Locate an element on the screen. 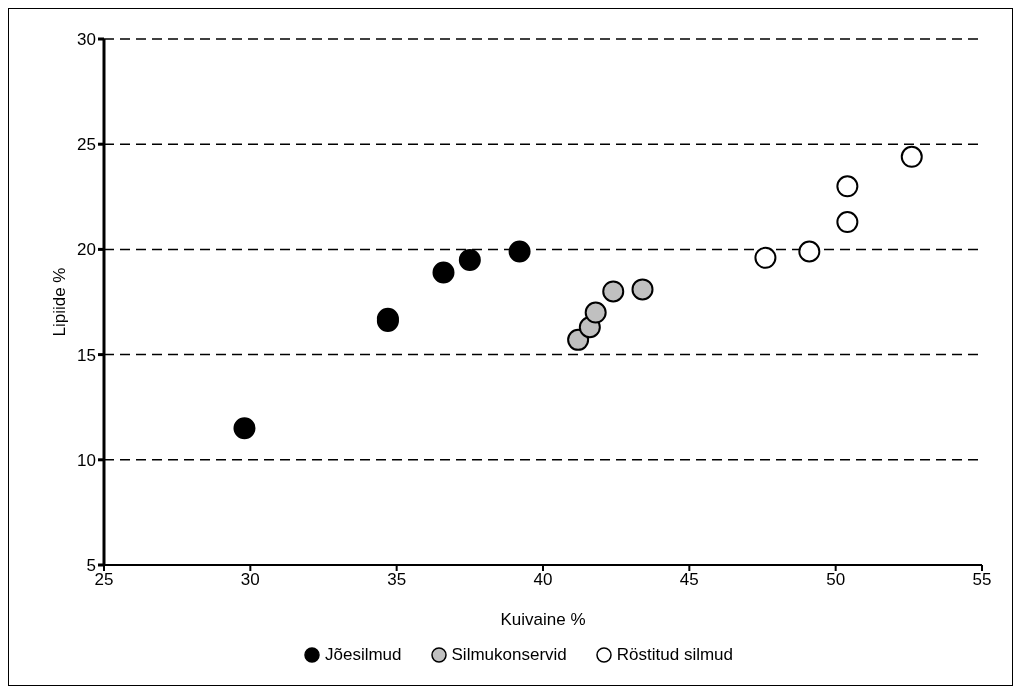 The height and width of the screenshot is (695, 1021). y-tick-label: 5 is located at coordinates (91, 566).